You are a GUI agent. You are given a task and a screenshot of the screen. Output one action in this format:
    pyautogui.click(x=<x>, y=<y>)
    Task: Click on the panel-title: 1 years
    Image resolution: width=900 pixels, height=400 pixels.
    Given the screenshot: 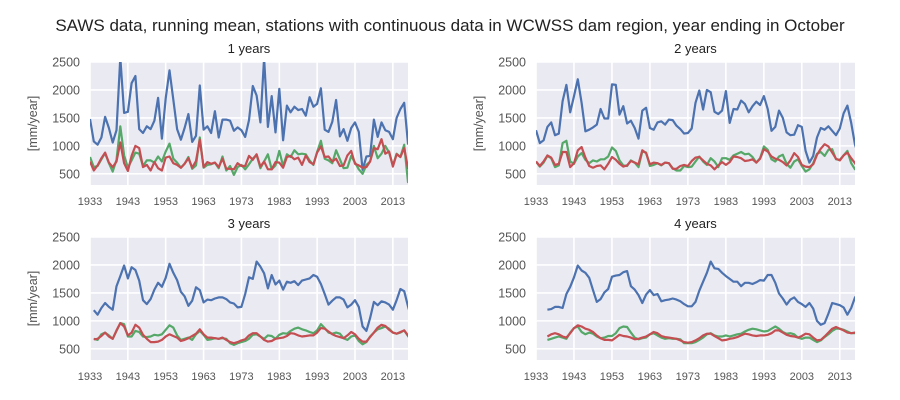 What is the action you would take?
    pyautogui.click(x=249, y=48)
    